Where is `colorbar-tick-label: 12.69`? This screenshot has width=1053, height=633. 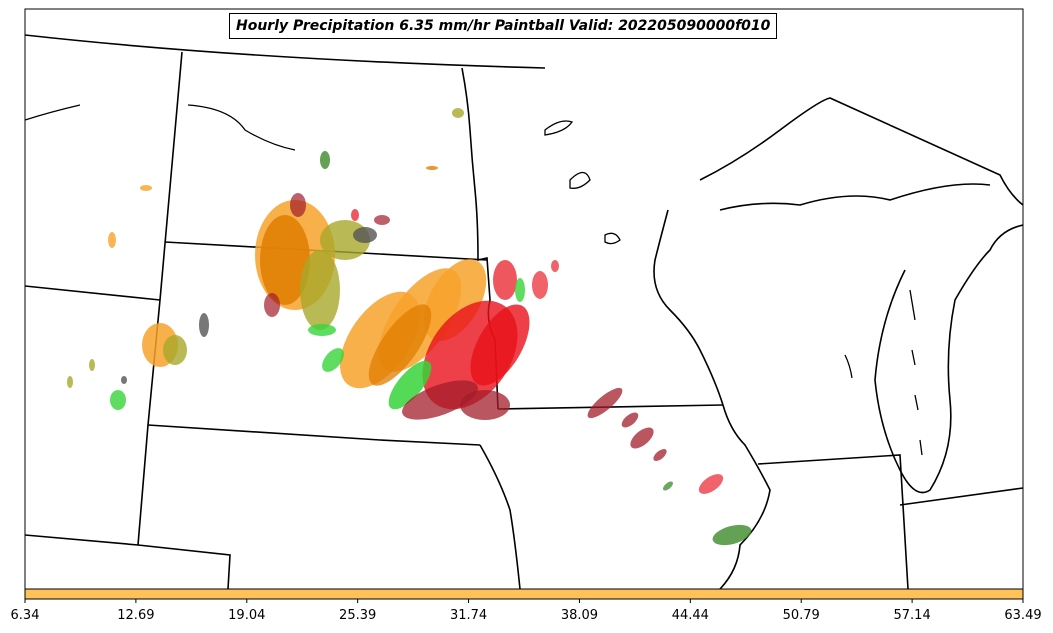 colorbar-tick-label: 12.69 is located at coordinates (135, 615).